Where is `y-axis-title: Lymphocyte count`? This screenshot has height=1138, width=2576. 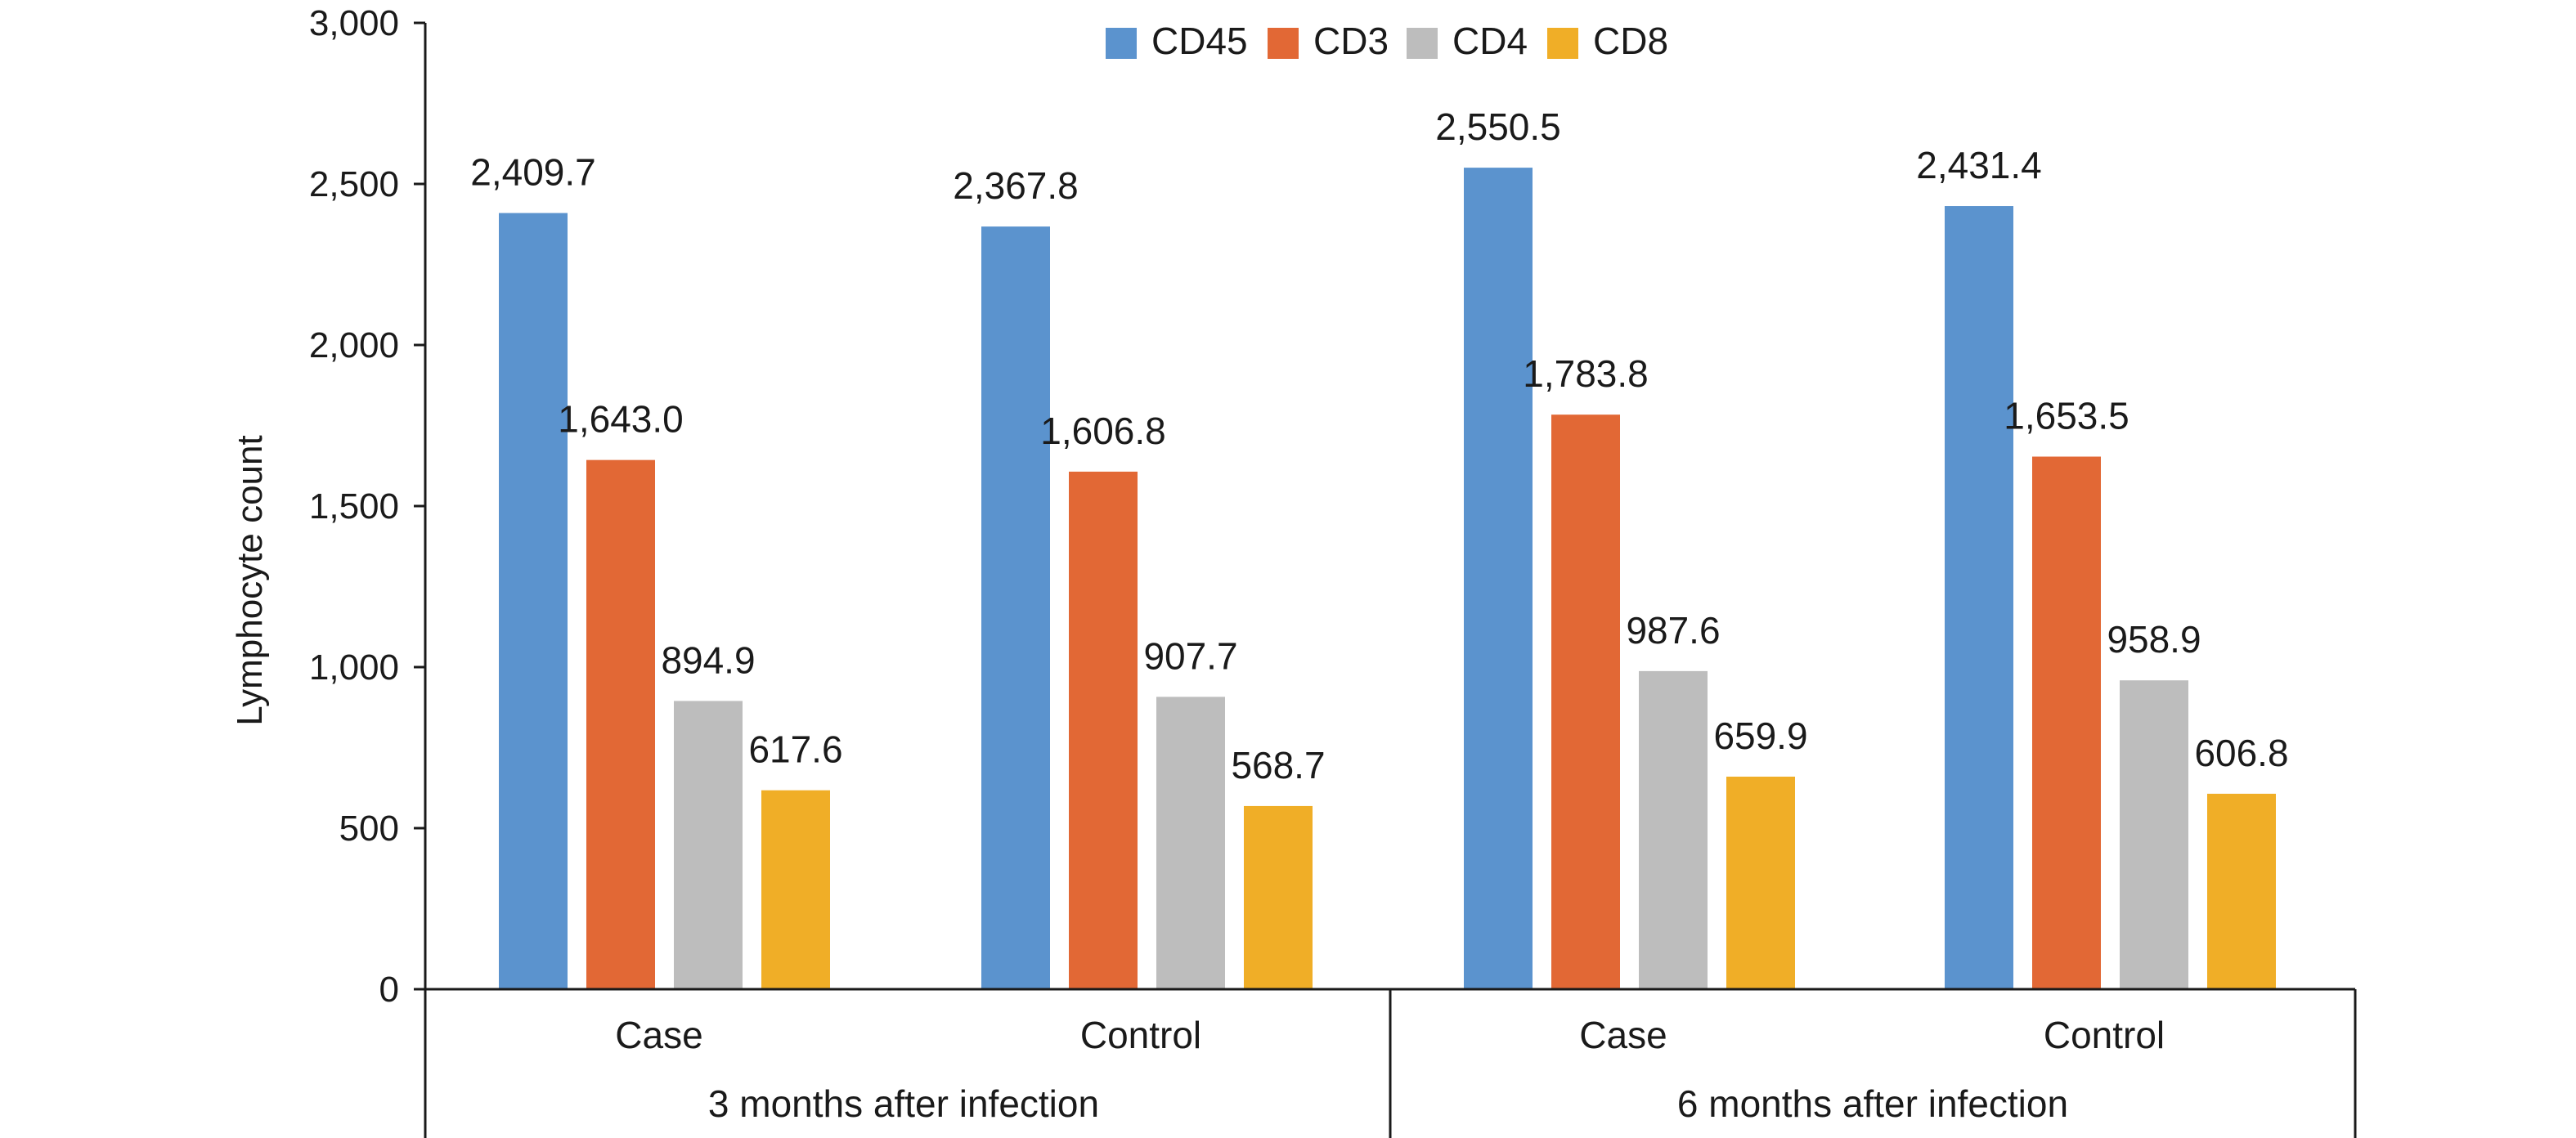 y-axis-title: Lymphocyte count is located at coordinates (250, 580).